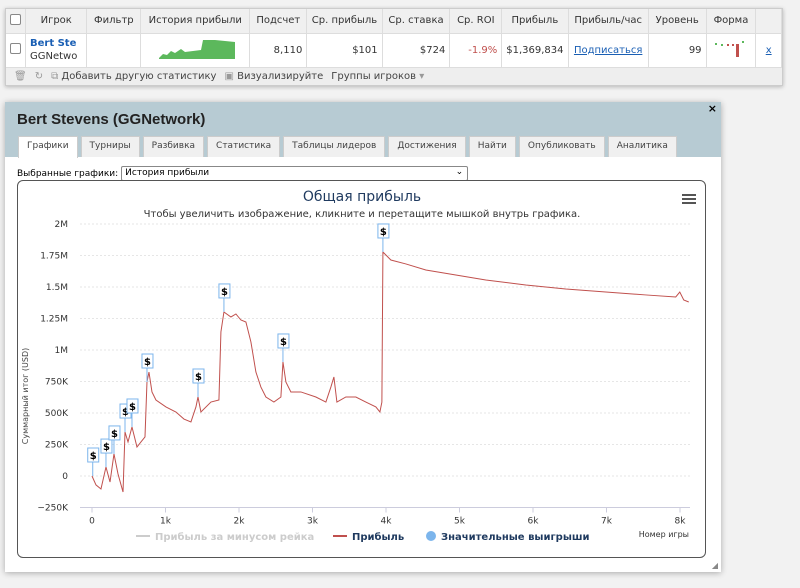 The width and height of the screenshot is (800, 588). Describe the element at coordinates (731, 49) in the screenshot. I see `form-chart` at that location.